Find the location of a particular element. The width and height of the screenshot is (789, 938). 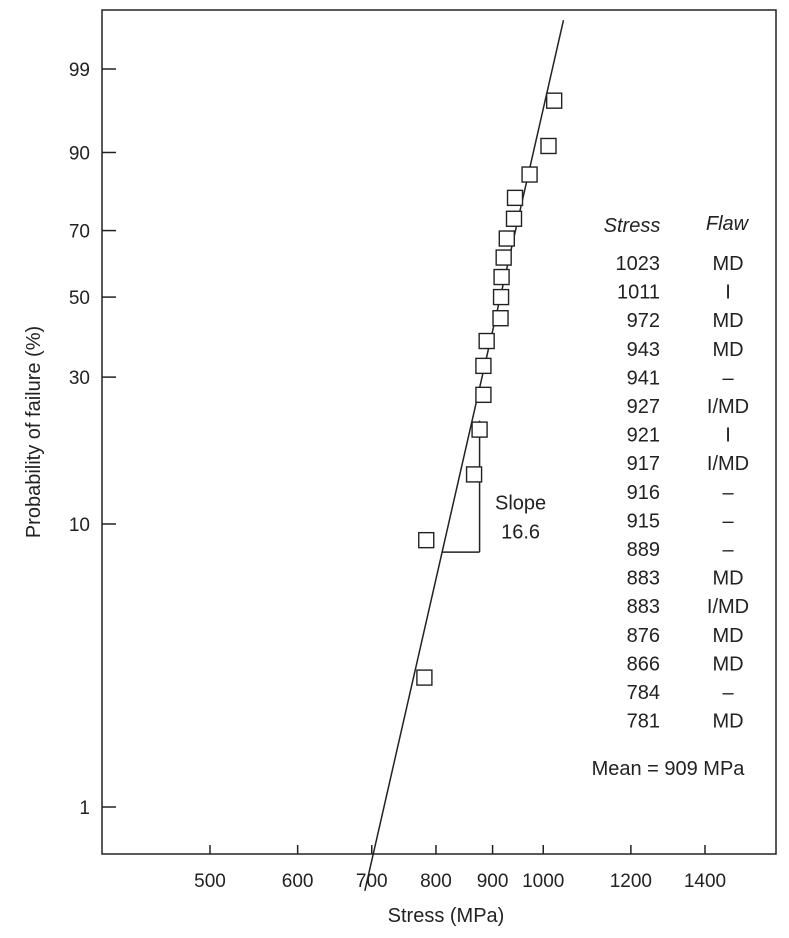

table-cell-stress: 916 is located at coordinates (643, 493).